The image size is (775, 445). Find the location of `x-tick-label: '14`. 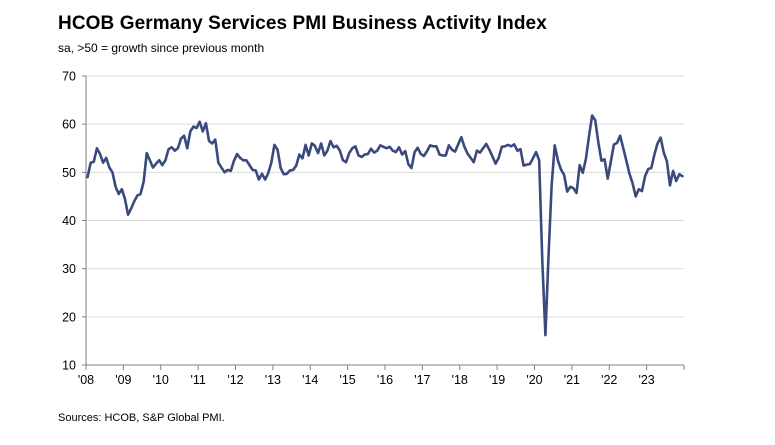

x-tick-label: '14 is located at coordinates (310, 380).